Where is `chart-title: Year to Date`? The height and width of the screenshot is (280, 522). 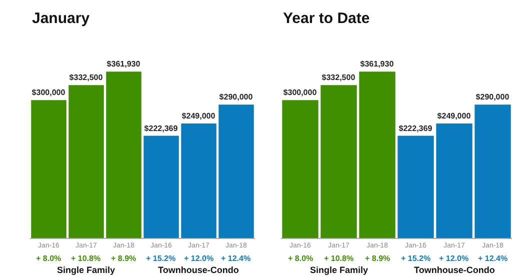
chart-title: Year to Date is located at coordinates (326, 18).